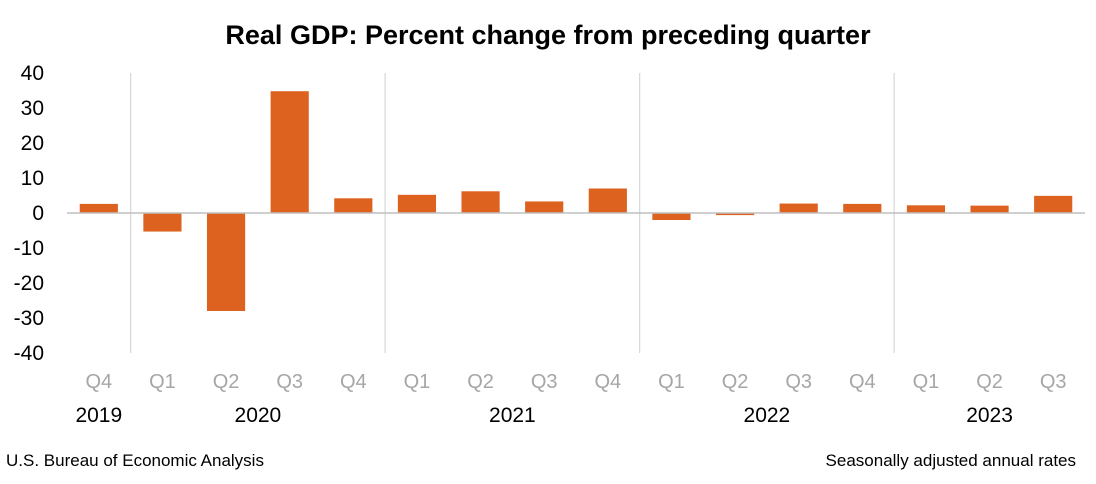  I want to click on y-tick-label: 10, so click(32, 178).